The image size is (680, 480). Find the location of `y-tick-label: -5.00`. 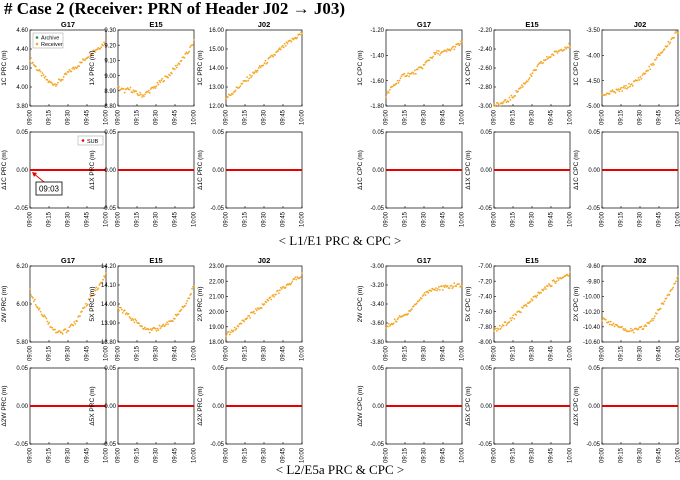

y-tick-label: -5.00 is located at coordinates (593, 107).